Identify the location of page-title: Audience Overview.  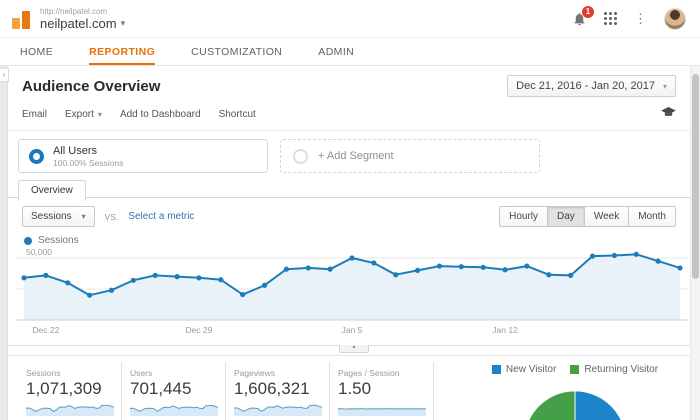
(91, 86).